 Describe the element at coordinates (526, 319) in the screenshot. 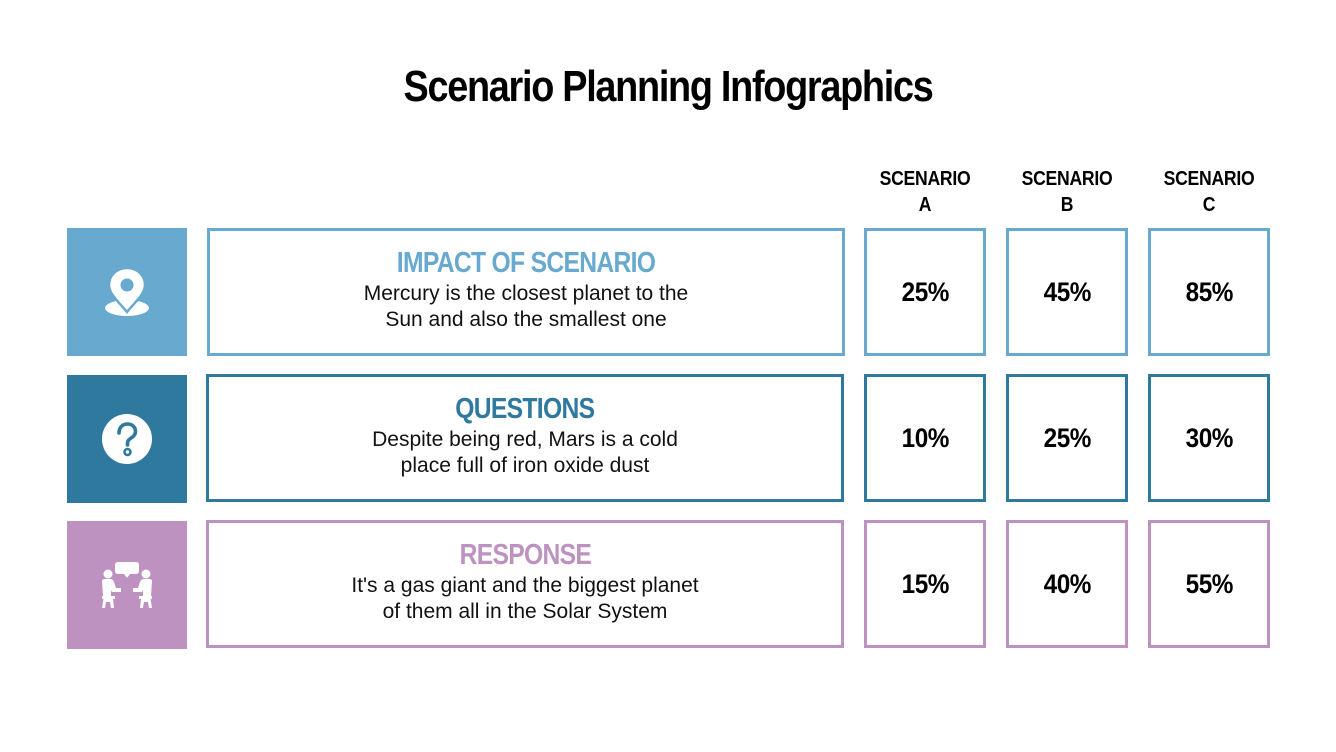

I see `row-text-line2: Sun and also the smallest one` at that location.